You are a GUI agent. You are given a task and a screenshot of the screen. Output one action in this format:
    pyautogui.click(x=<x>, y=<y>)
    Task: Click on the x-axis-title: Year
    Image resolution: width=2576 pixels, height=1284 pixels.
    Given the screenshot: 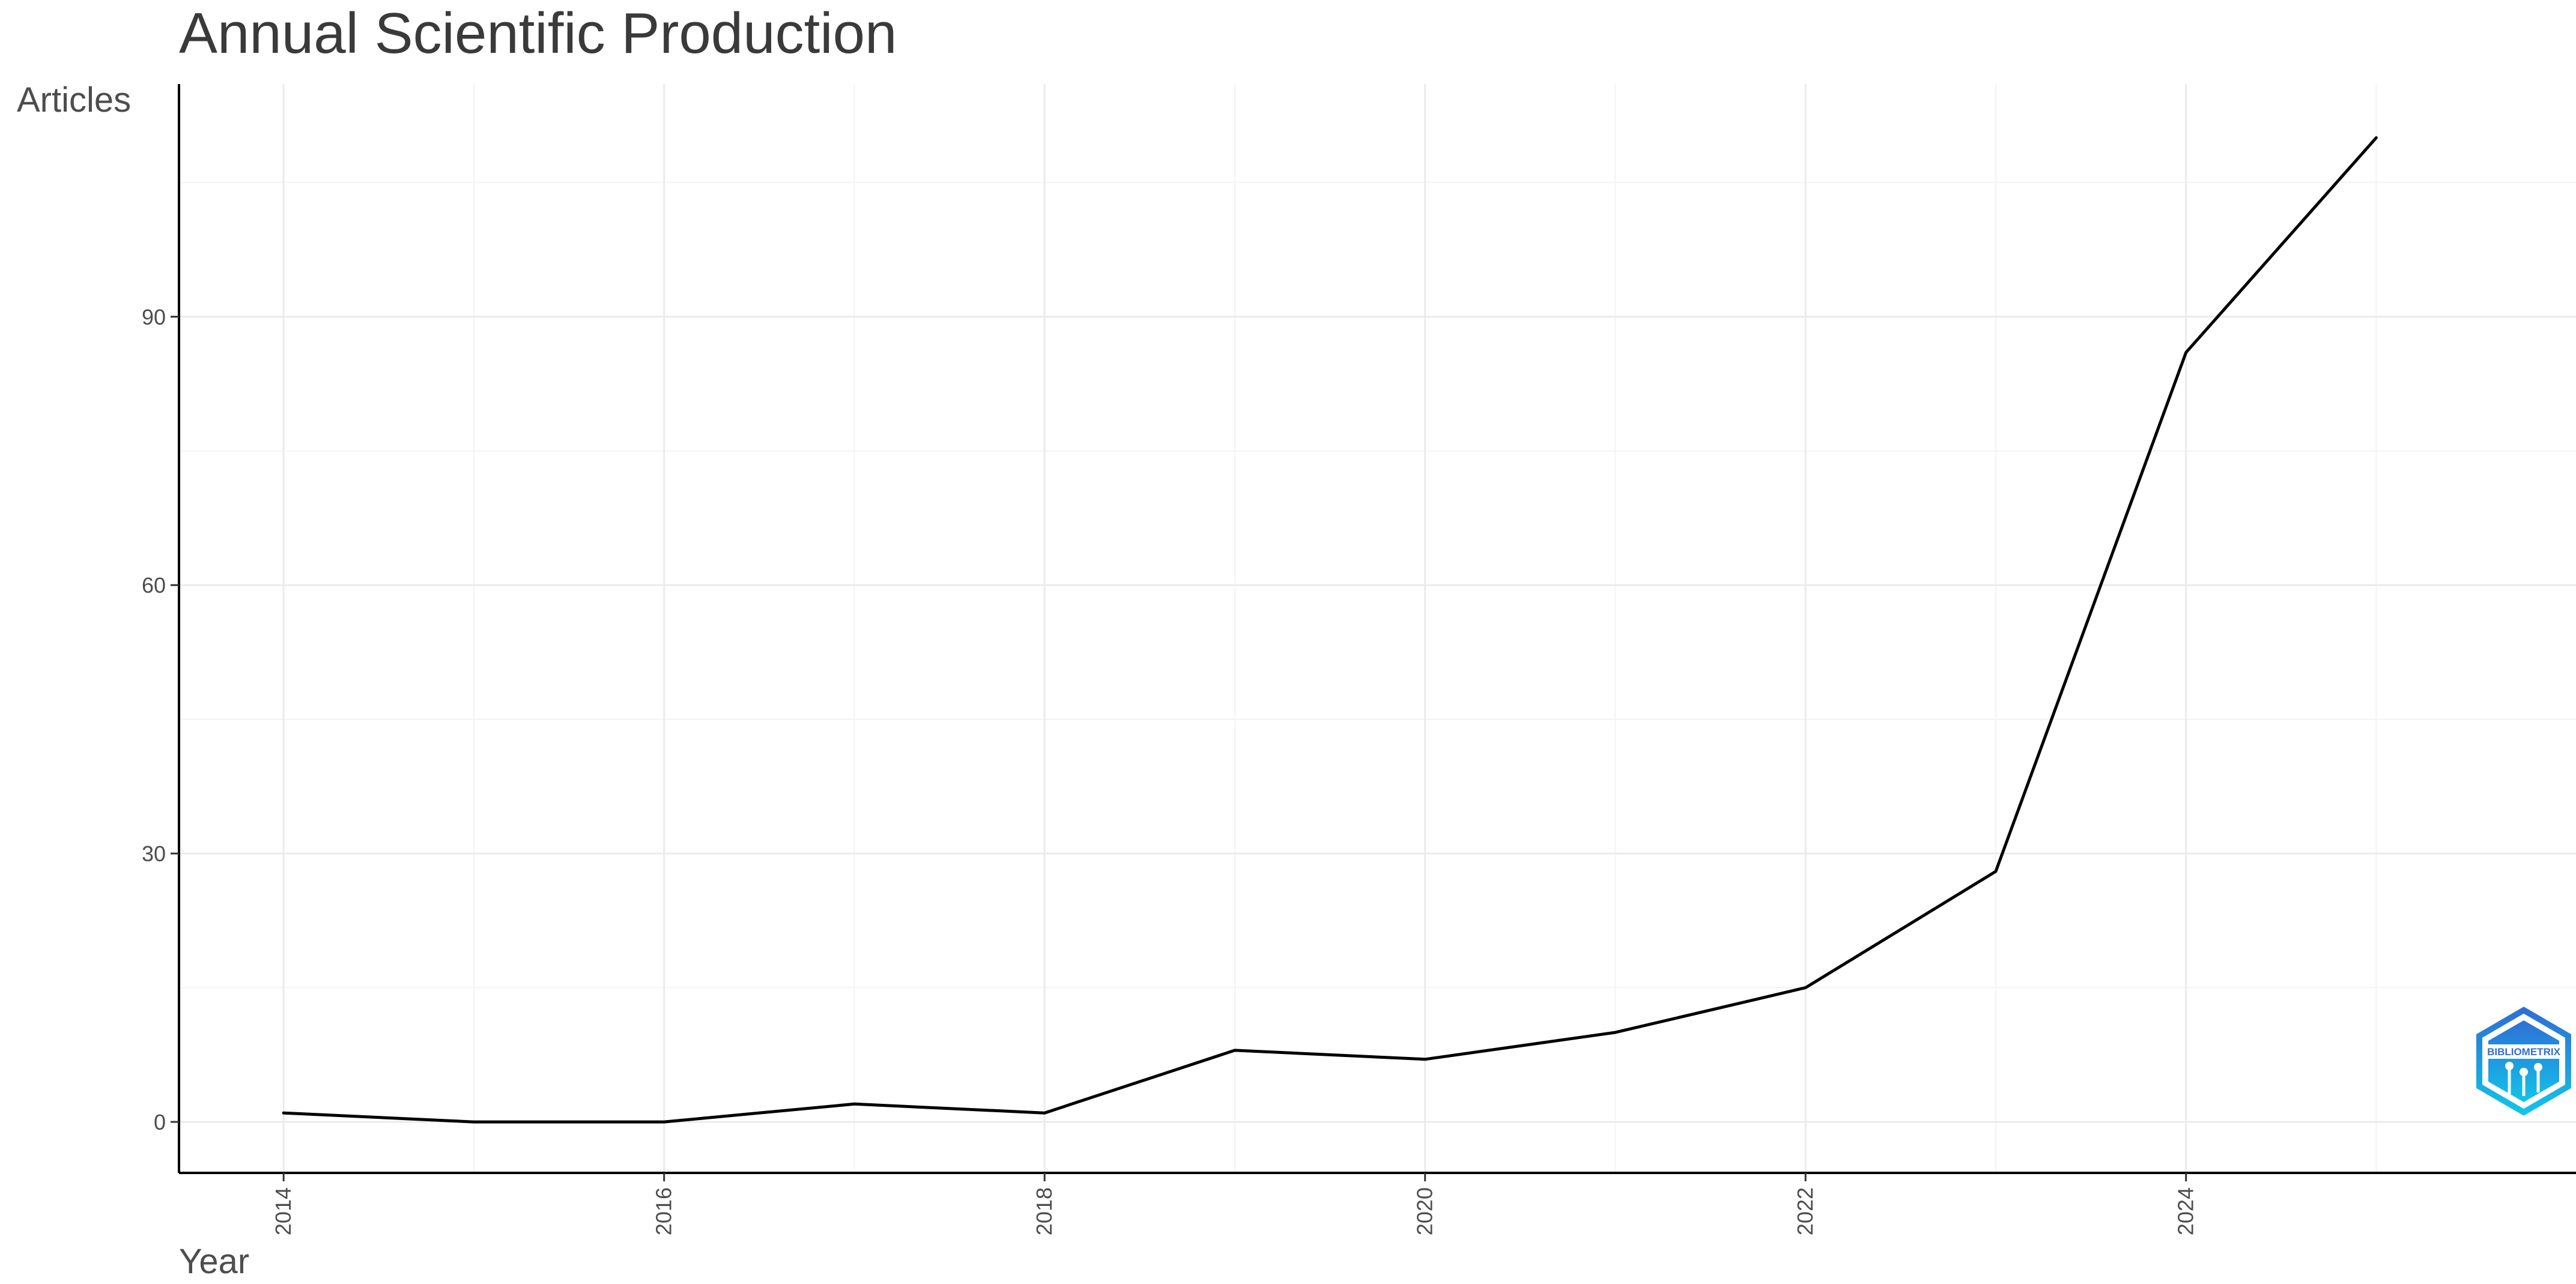 What is the action you would take?
    pyautogui.click(x=214, y=1261)
    